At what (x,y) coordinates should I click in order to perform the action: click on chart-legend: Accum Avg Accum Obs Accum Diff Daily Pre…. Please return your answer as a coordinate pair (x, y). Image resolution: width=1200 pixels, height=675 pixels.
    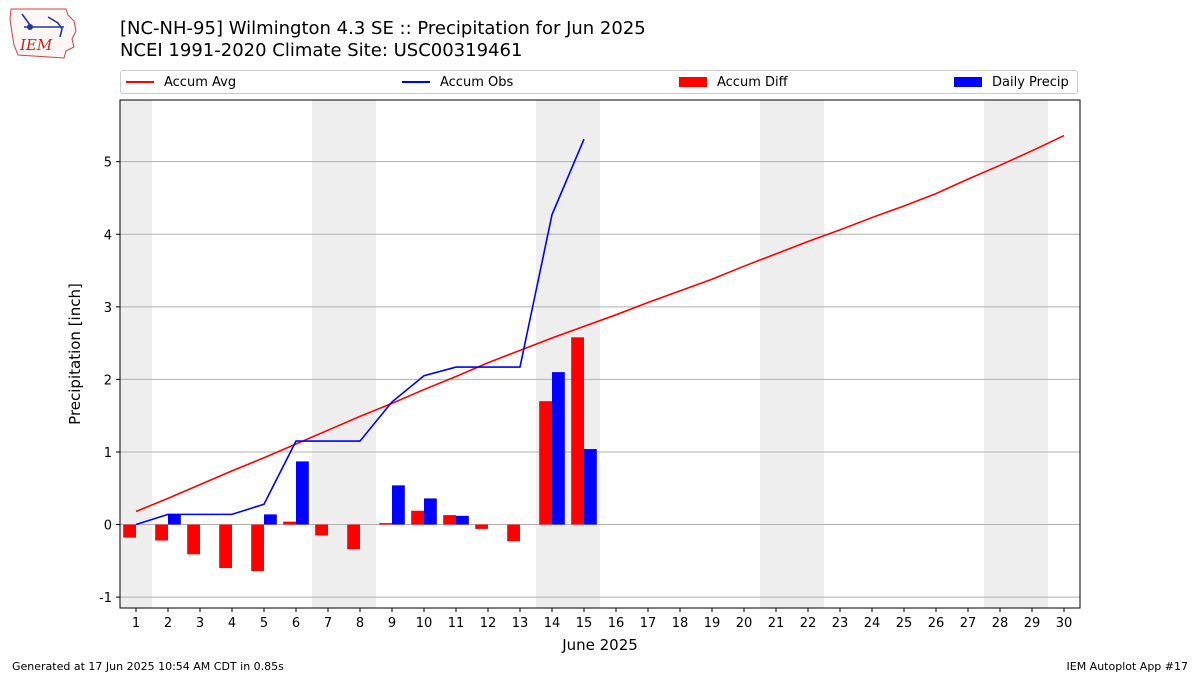
    Looking at the image, I should click on (599, 82).